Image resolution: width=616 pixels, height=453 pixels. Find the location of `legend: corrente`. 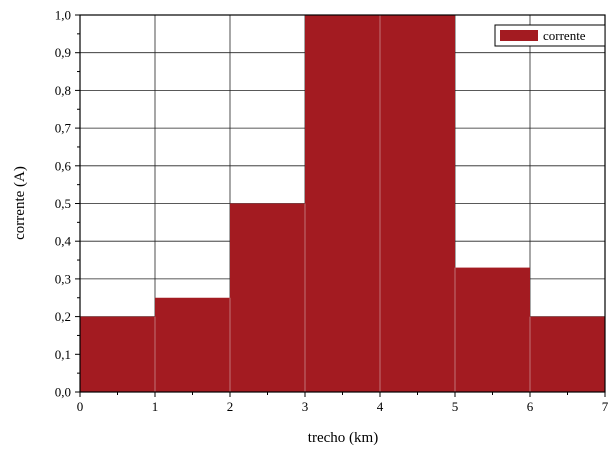

legend: corrente is located at coordinates (550, 35).